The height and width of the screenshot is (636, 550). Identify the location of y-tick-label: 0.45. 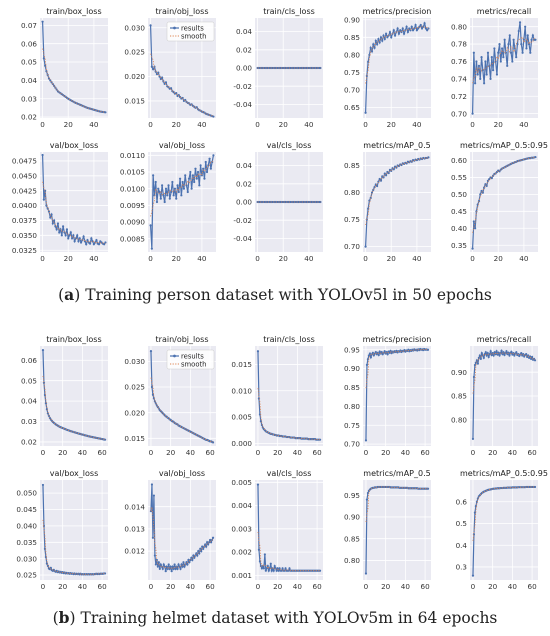
(459, 211).